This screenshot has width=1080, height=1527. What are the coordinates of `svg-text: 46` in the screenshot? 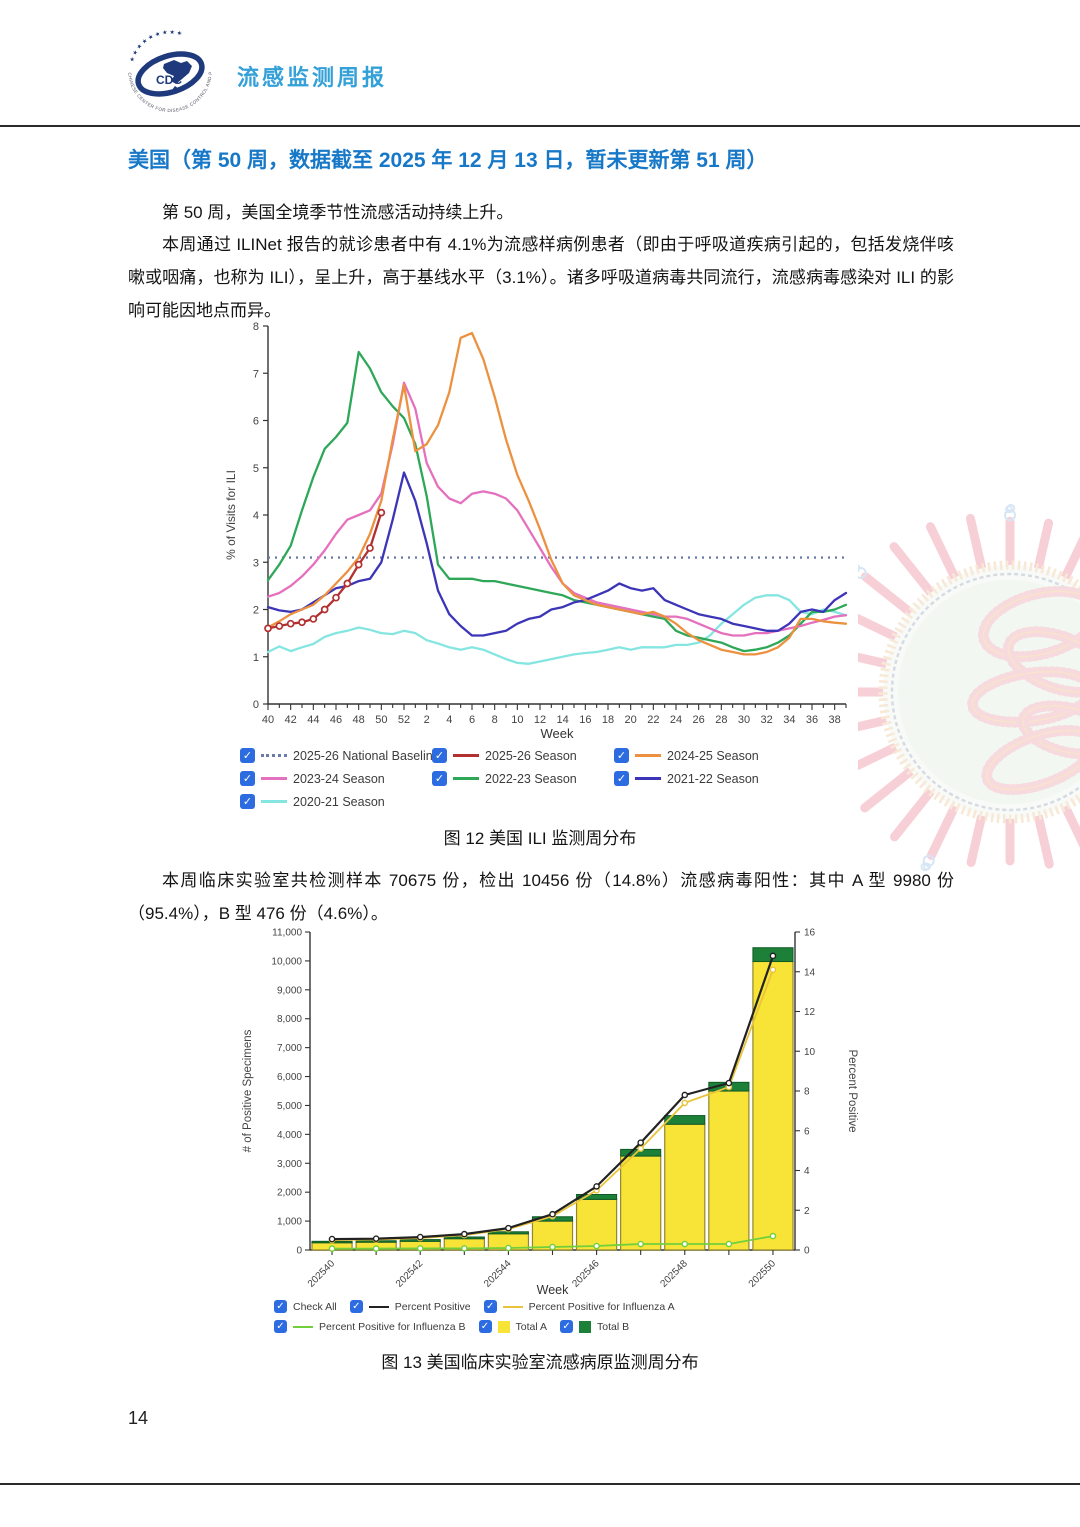 It's located at (336, 720).